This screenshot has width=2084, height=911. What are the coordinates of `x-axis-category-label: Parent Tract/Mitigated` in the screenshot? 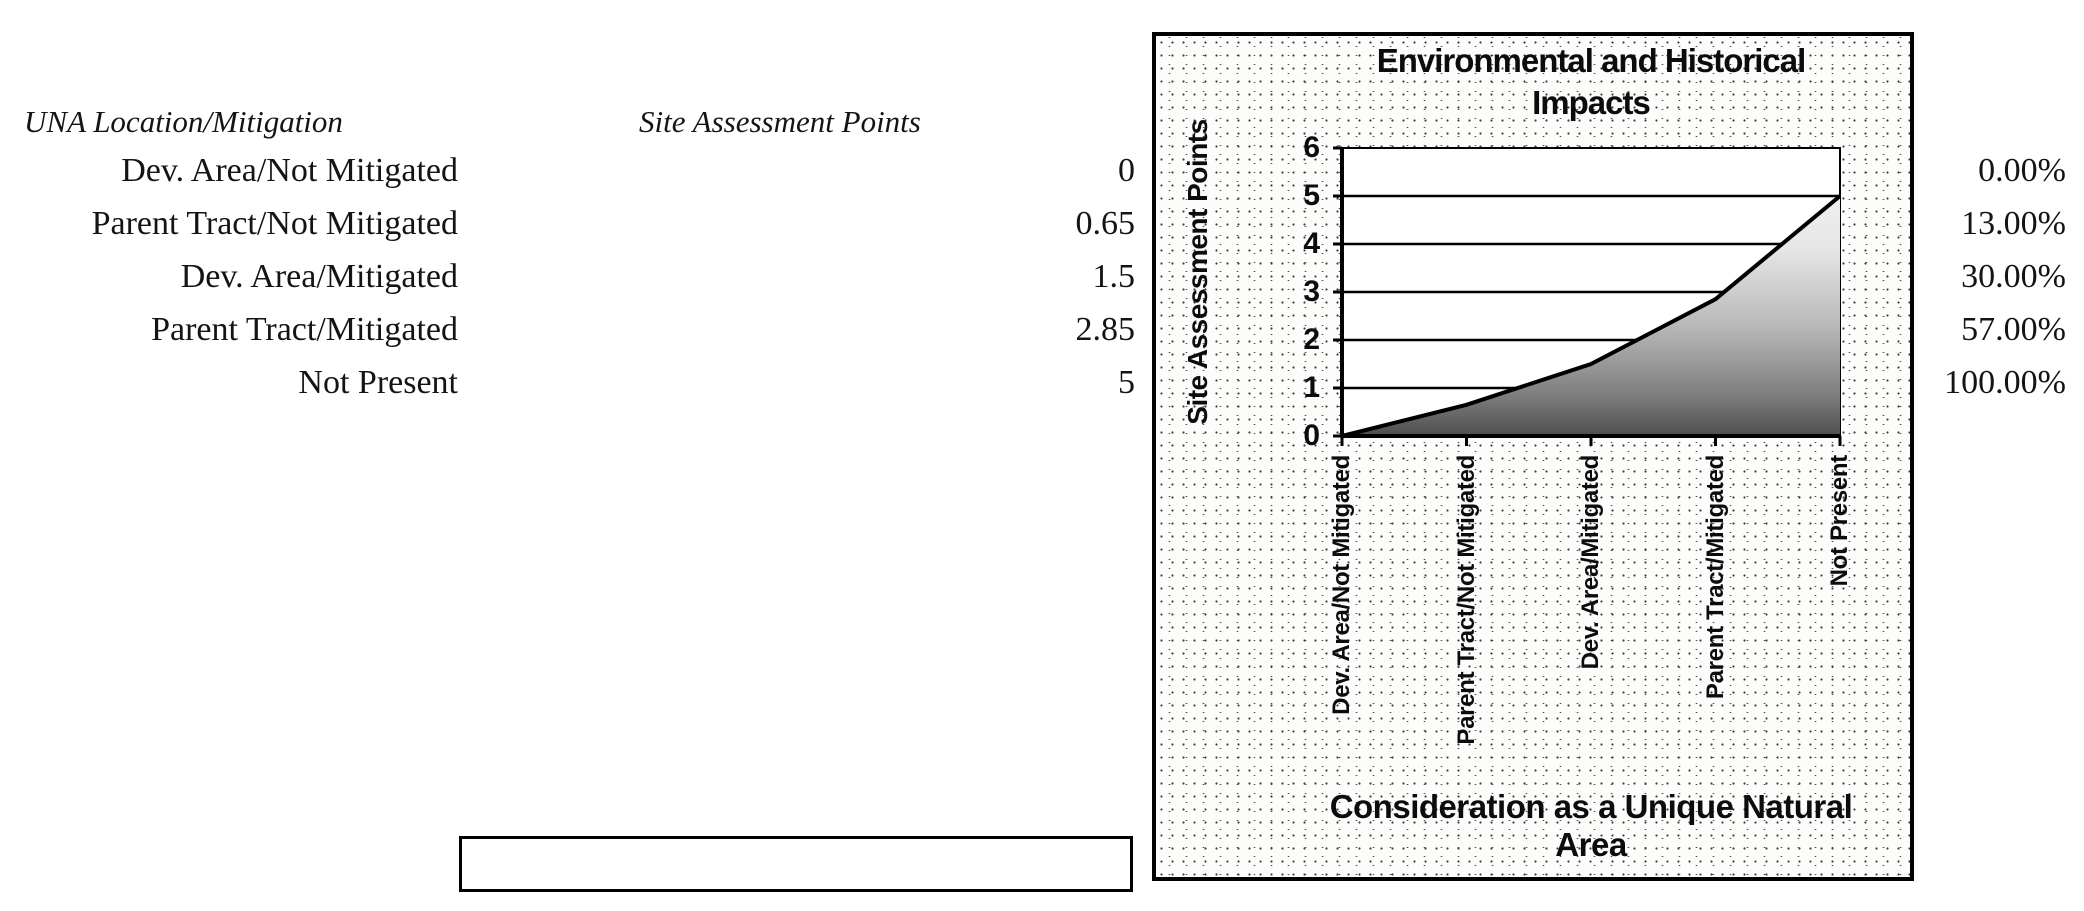 It's located at (1715, 577).